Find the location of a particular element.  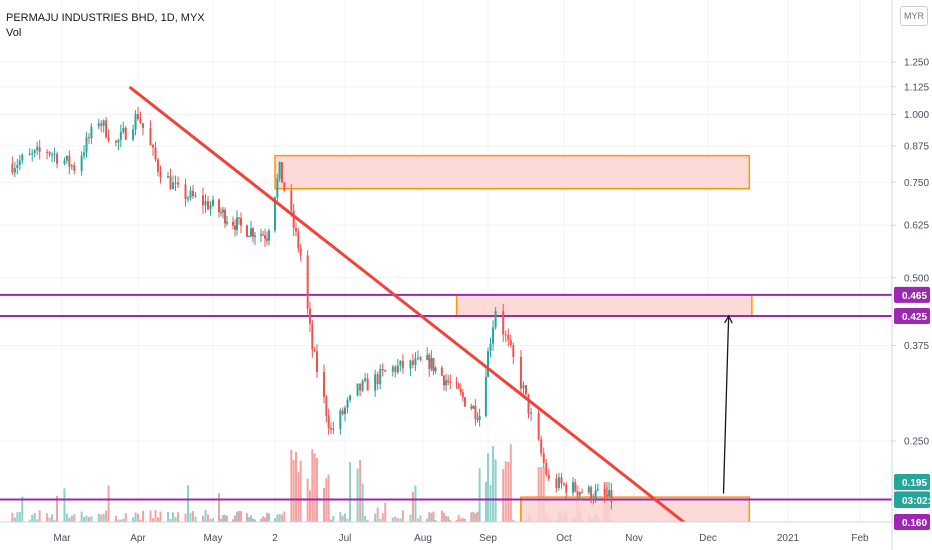

time-axis-label: Aug is located at coordinates (423, 538).